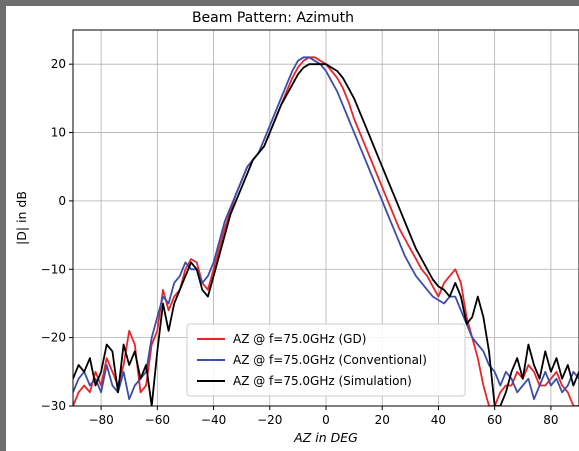 Image resolution: width=579 pixels, height=451 pixels. I want to click on x-tick-label: 0, so click(326, 420).